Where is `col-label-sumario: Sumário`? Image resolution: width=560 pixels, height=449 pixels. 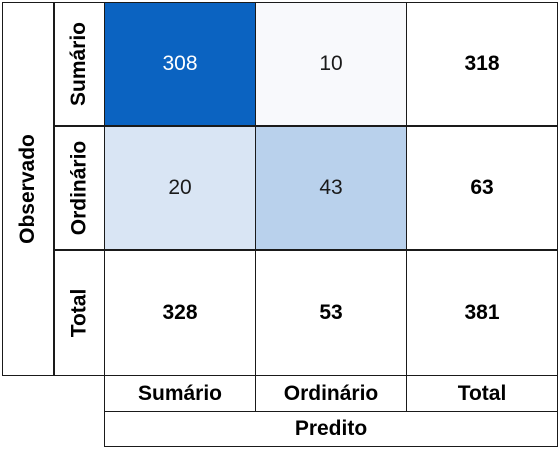 col-label-sumario: Sumário is located at coordinates (180, 393).